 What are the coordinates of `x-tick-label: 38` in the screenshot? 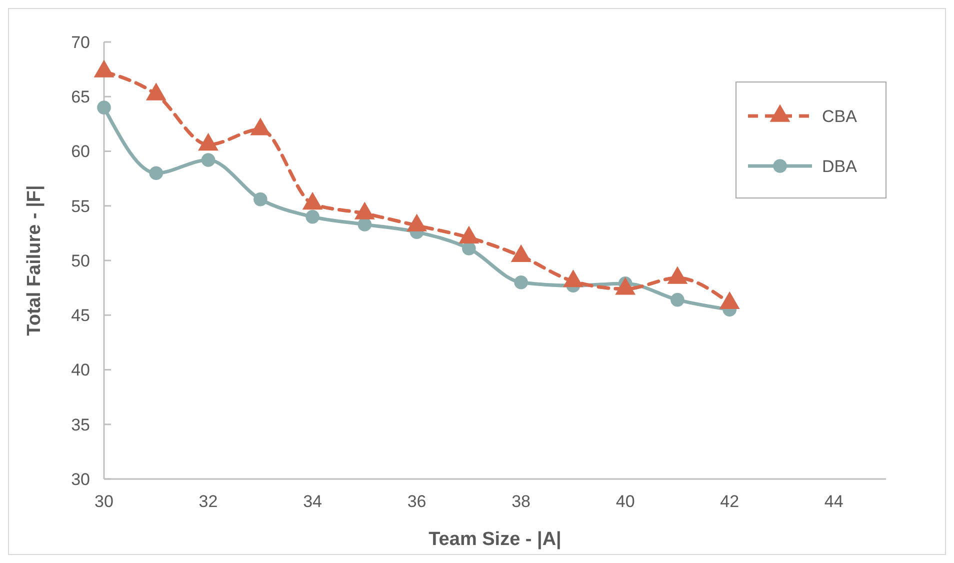 It's located at (521, 501).